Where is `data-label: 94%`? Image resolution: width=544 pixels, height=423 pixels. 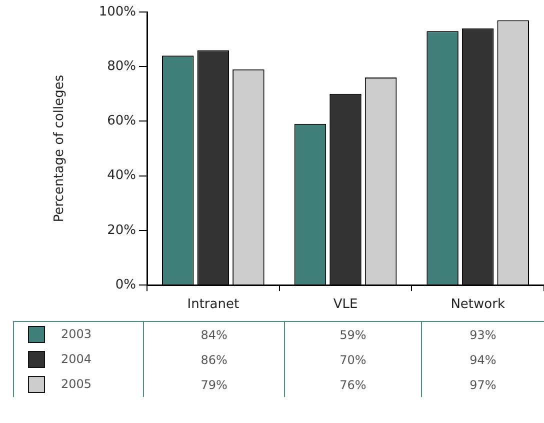 data-label: 94% is located at coordinates (482, 359).